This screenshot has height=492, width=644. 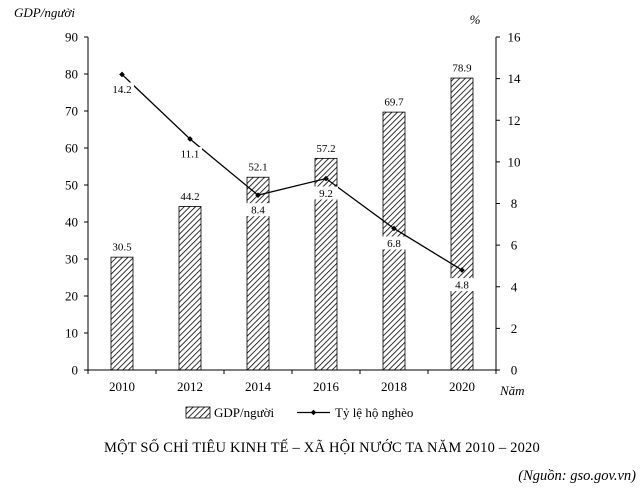 I want to click on x-tick-label: 2014, so click(x=258, y=386).